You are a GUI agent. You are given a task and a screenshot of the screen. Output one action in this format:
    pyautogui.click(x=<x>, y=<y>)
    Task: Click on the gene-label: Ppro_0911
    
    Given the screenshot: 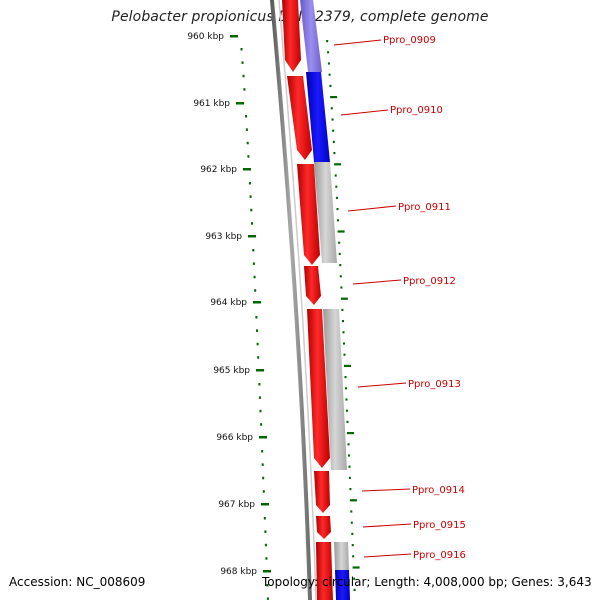 What is the action you would take?
    pyautogui.click(x=424, y=207)
    